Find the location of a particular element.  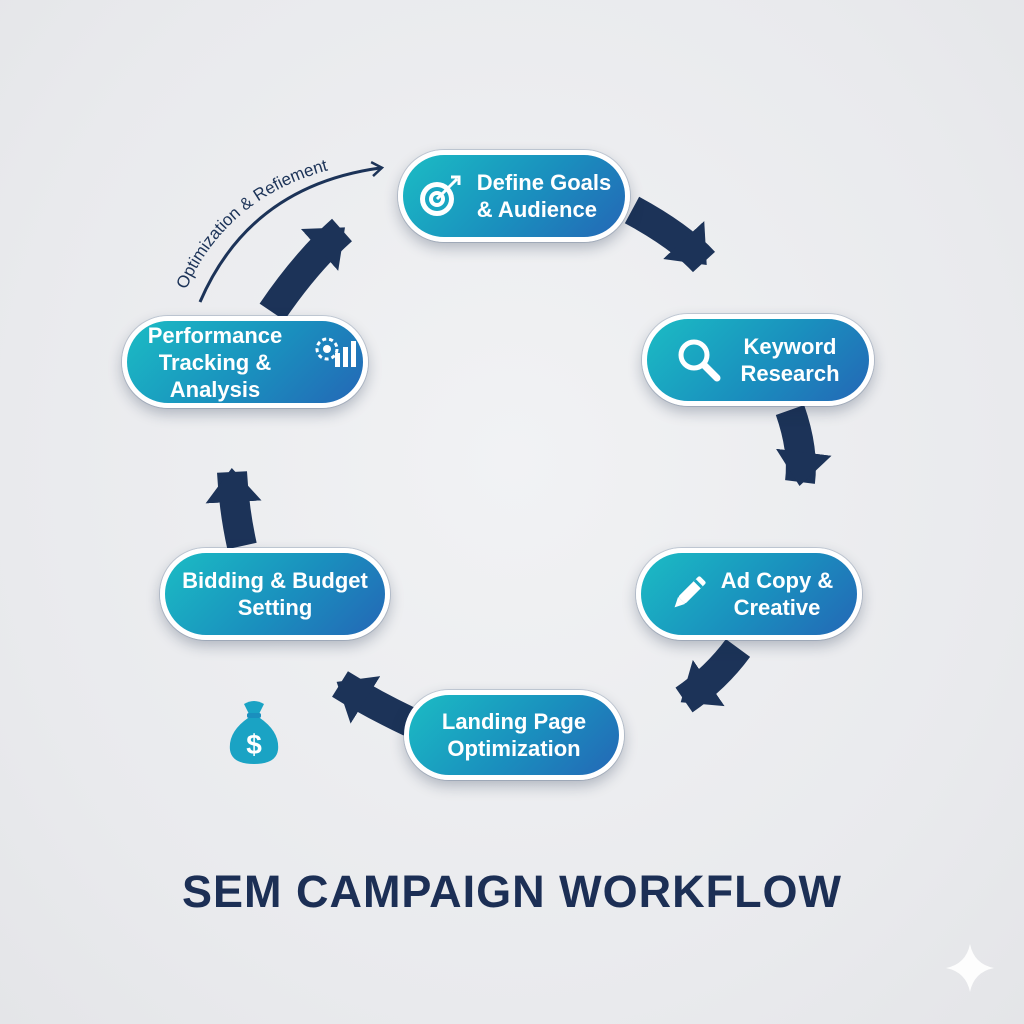

step-keyword-research: Keyword Research is located at coordinates (758, 360).